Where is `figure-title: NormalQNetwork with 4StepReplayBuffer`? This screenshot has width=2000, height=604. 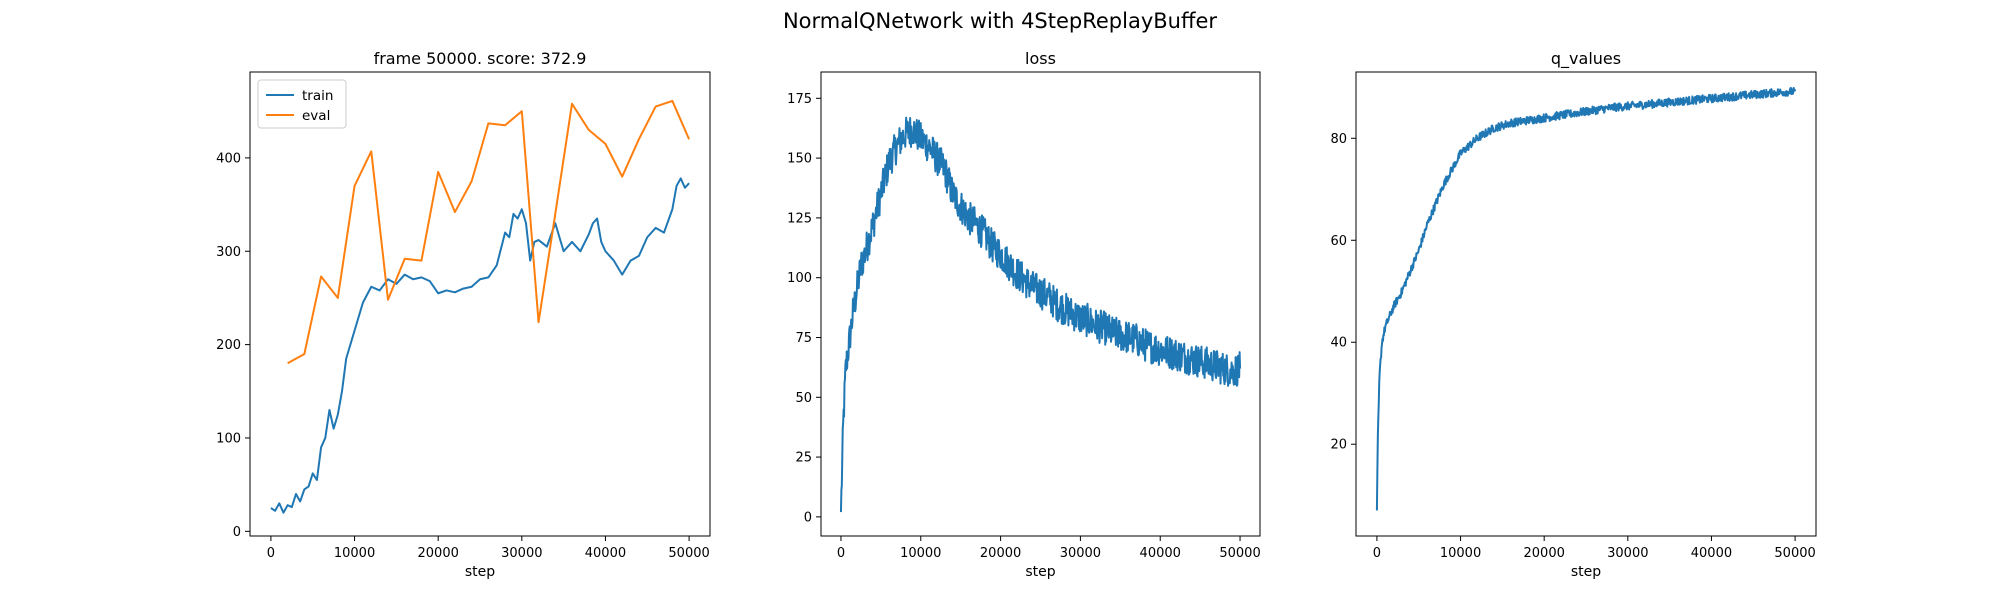 figure-title: NormalQNetwork with 4StepReplayBuffer is located at coordinates (1000, 21).